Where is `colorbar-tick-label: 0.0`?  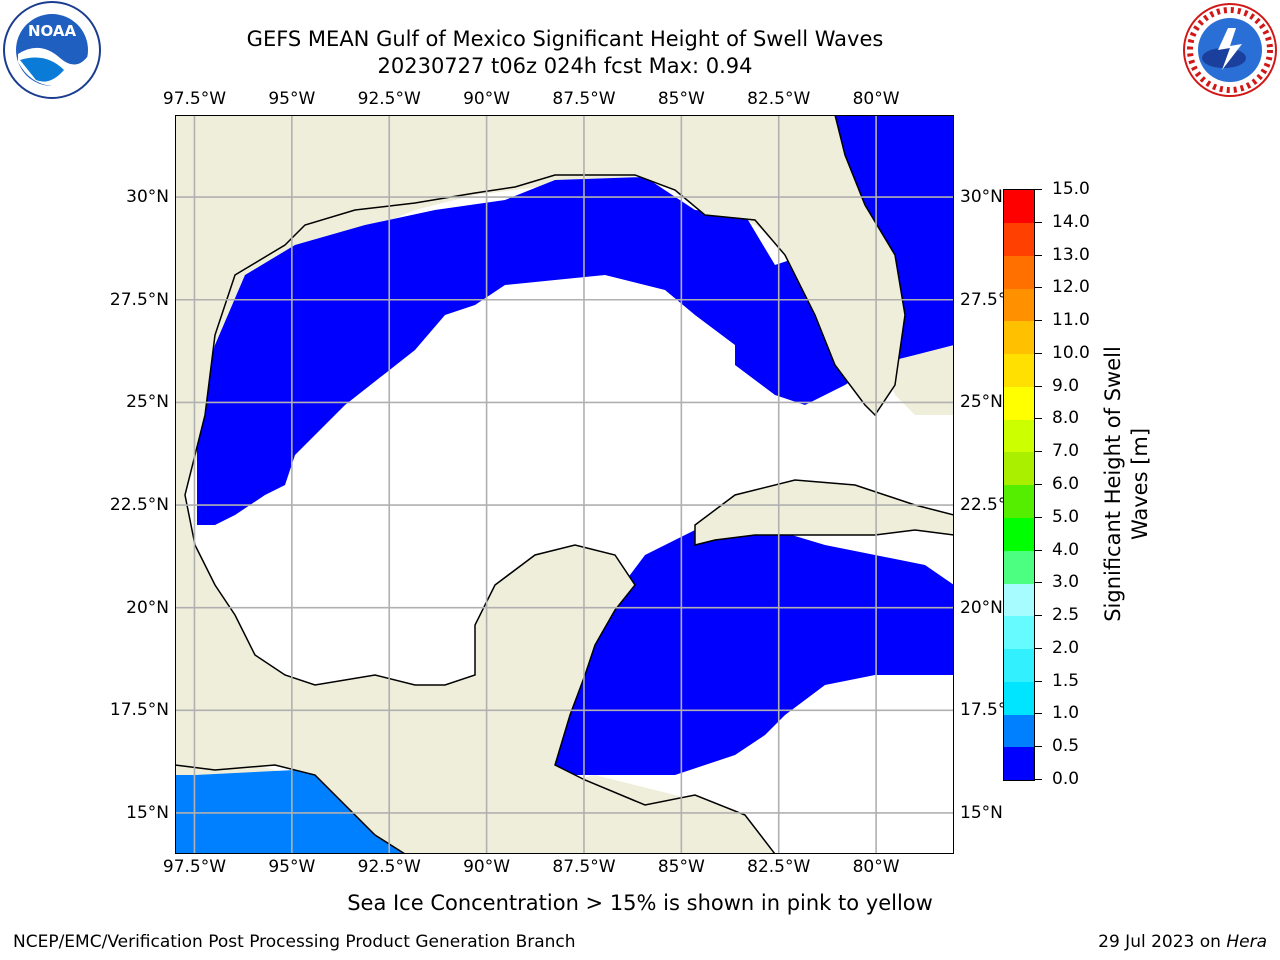
colorbar-tick-label: 0.0 is located at coordinates (1066, 779).